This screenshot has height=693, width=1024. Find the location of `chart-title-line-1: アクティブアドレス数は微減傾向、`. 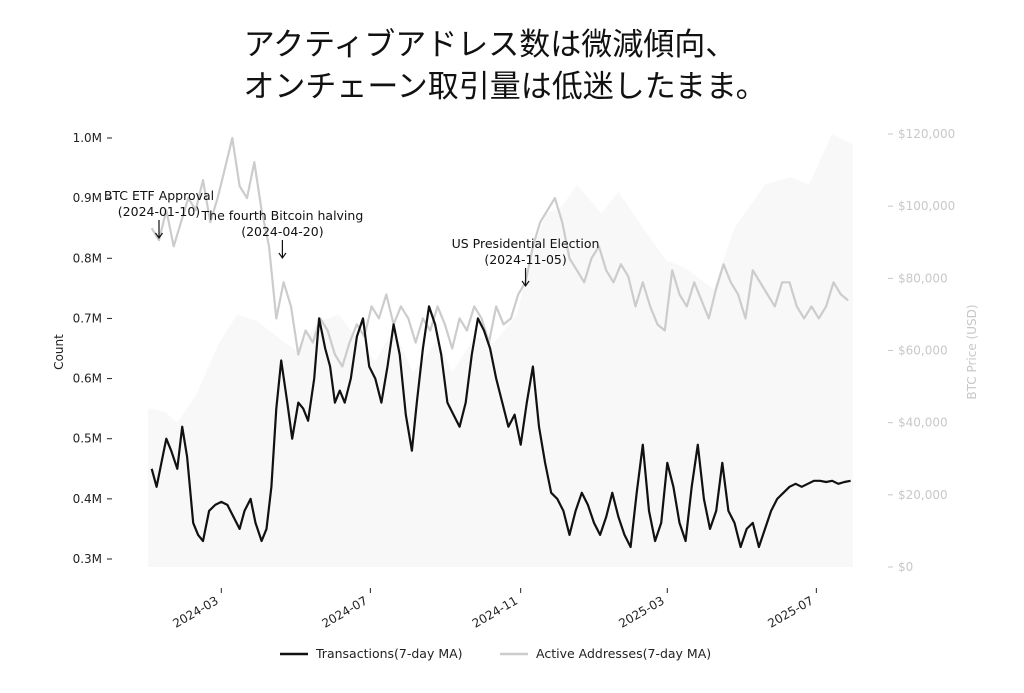

chart-title-line-1: アクティブアドレス数は微減傾向、 is located at coordinates (490, 45).